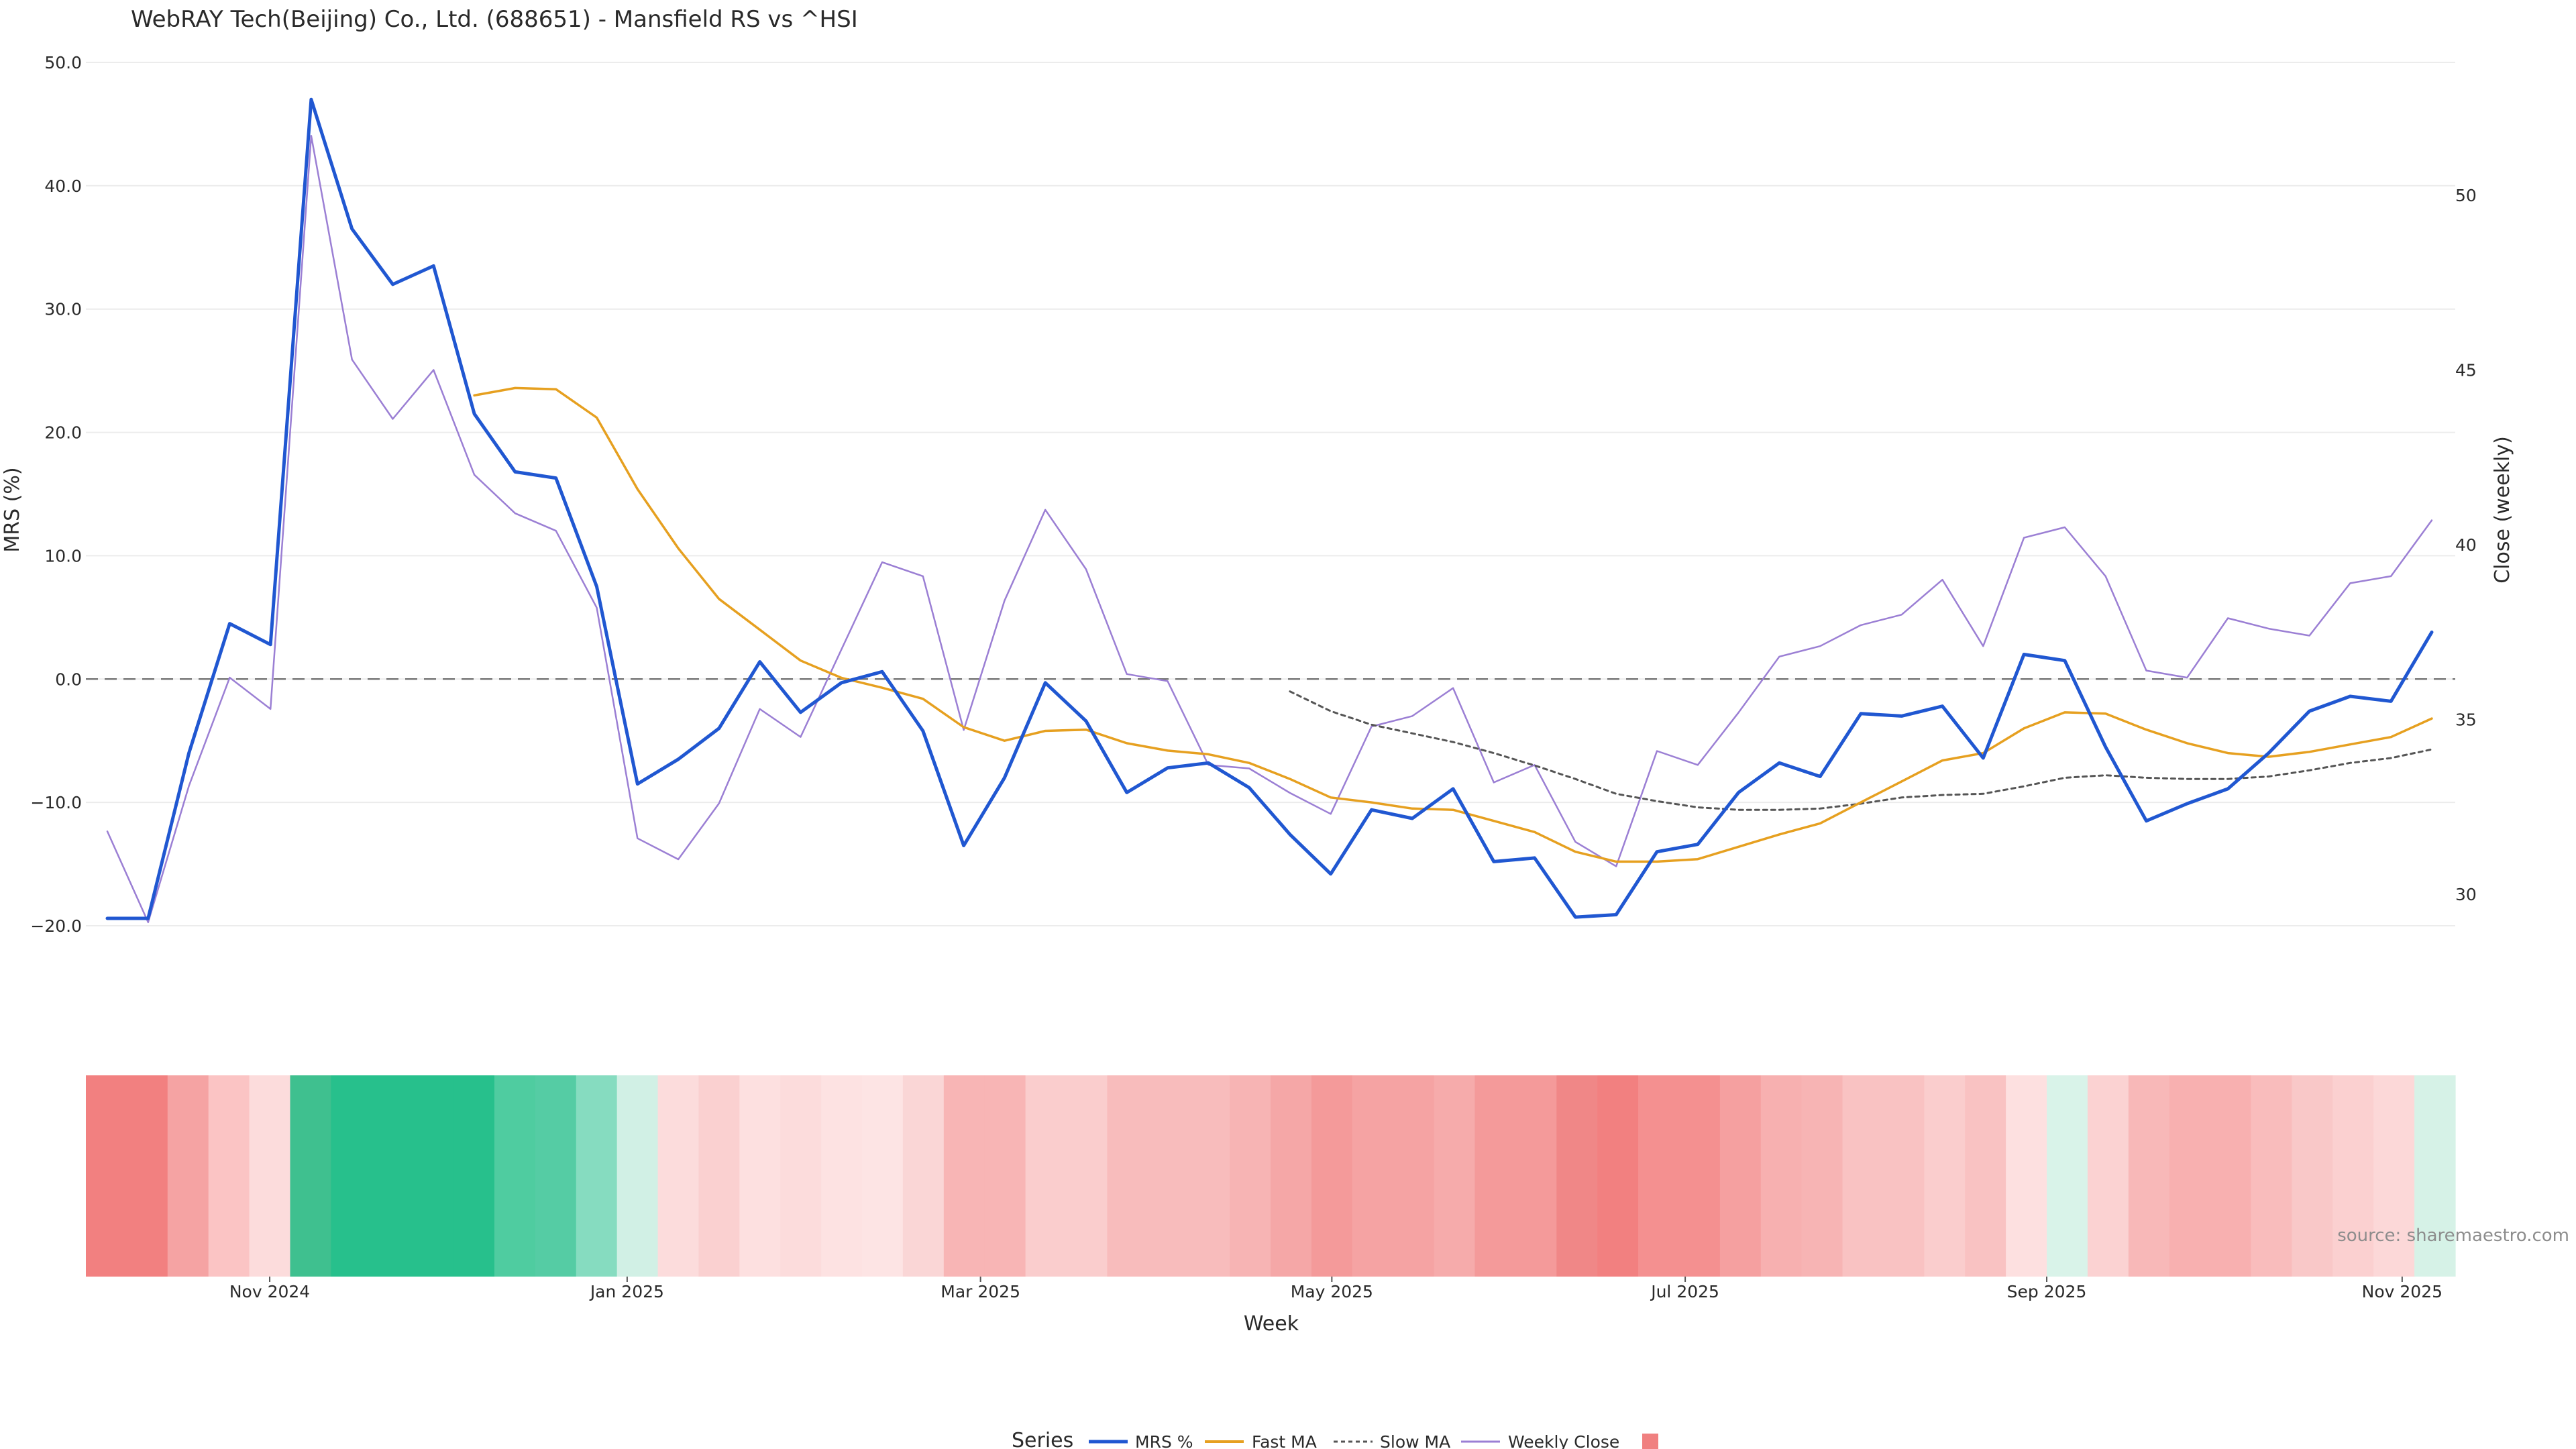 Image resolution: width=2576 pixels, height=1449 pixels. Describe the element at coordinates (1332, 1291) in the screenshot. I see `x-tick-label: May 2025` at that location.